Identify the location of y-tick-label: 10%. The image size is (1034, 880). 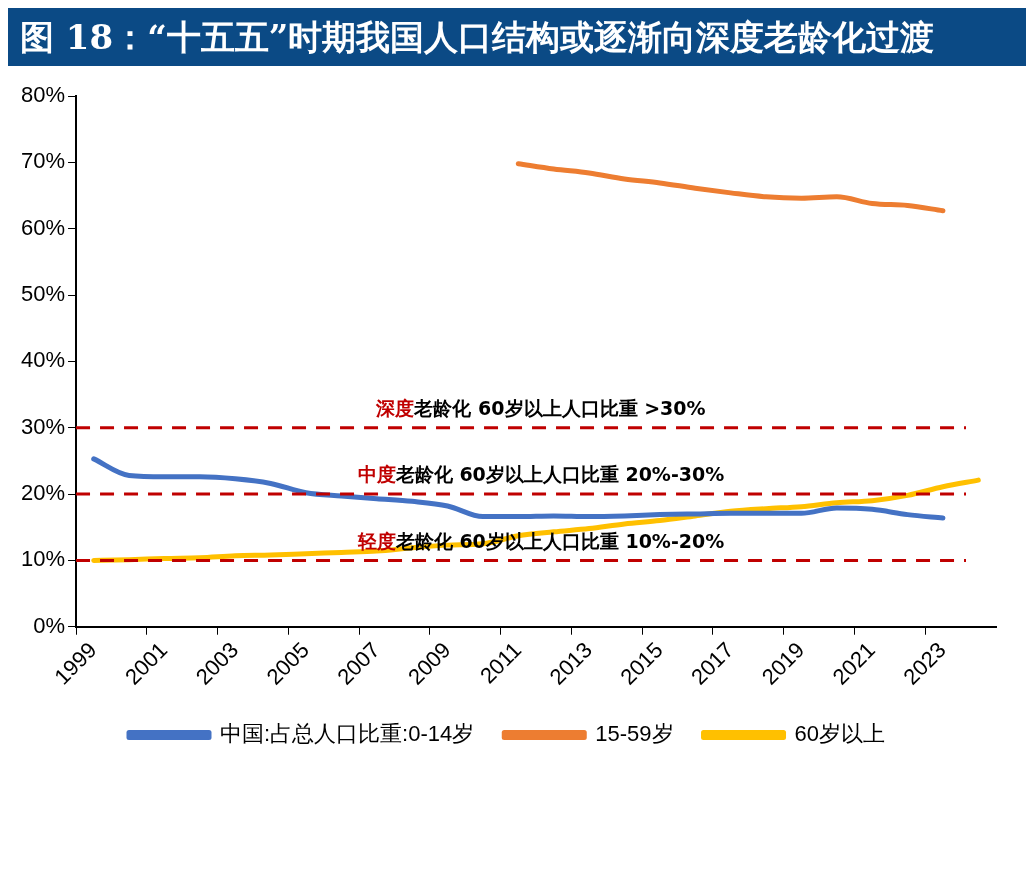
(43, 559).